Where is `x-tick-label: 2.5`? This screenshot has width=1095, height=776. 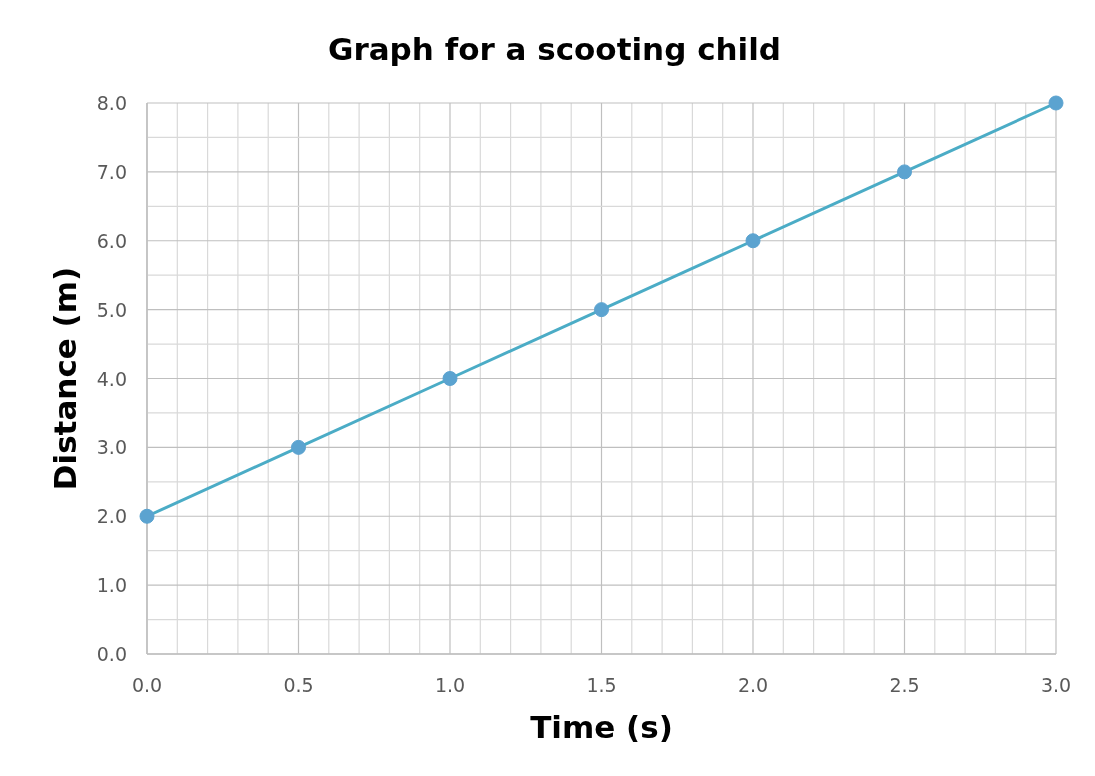 x-tick-label: 2.5 is located at coordinates (904, 685).